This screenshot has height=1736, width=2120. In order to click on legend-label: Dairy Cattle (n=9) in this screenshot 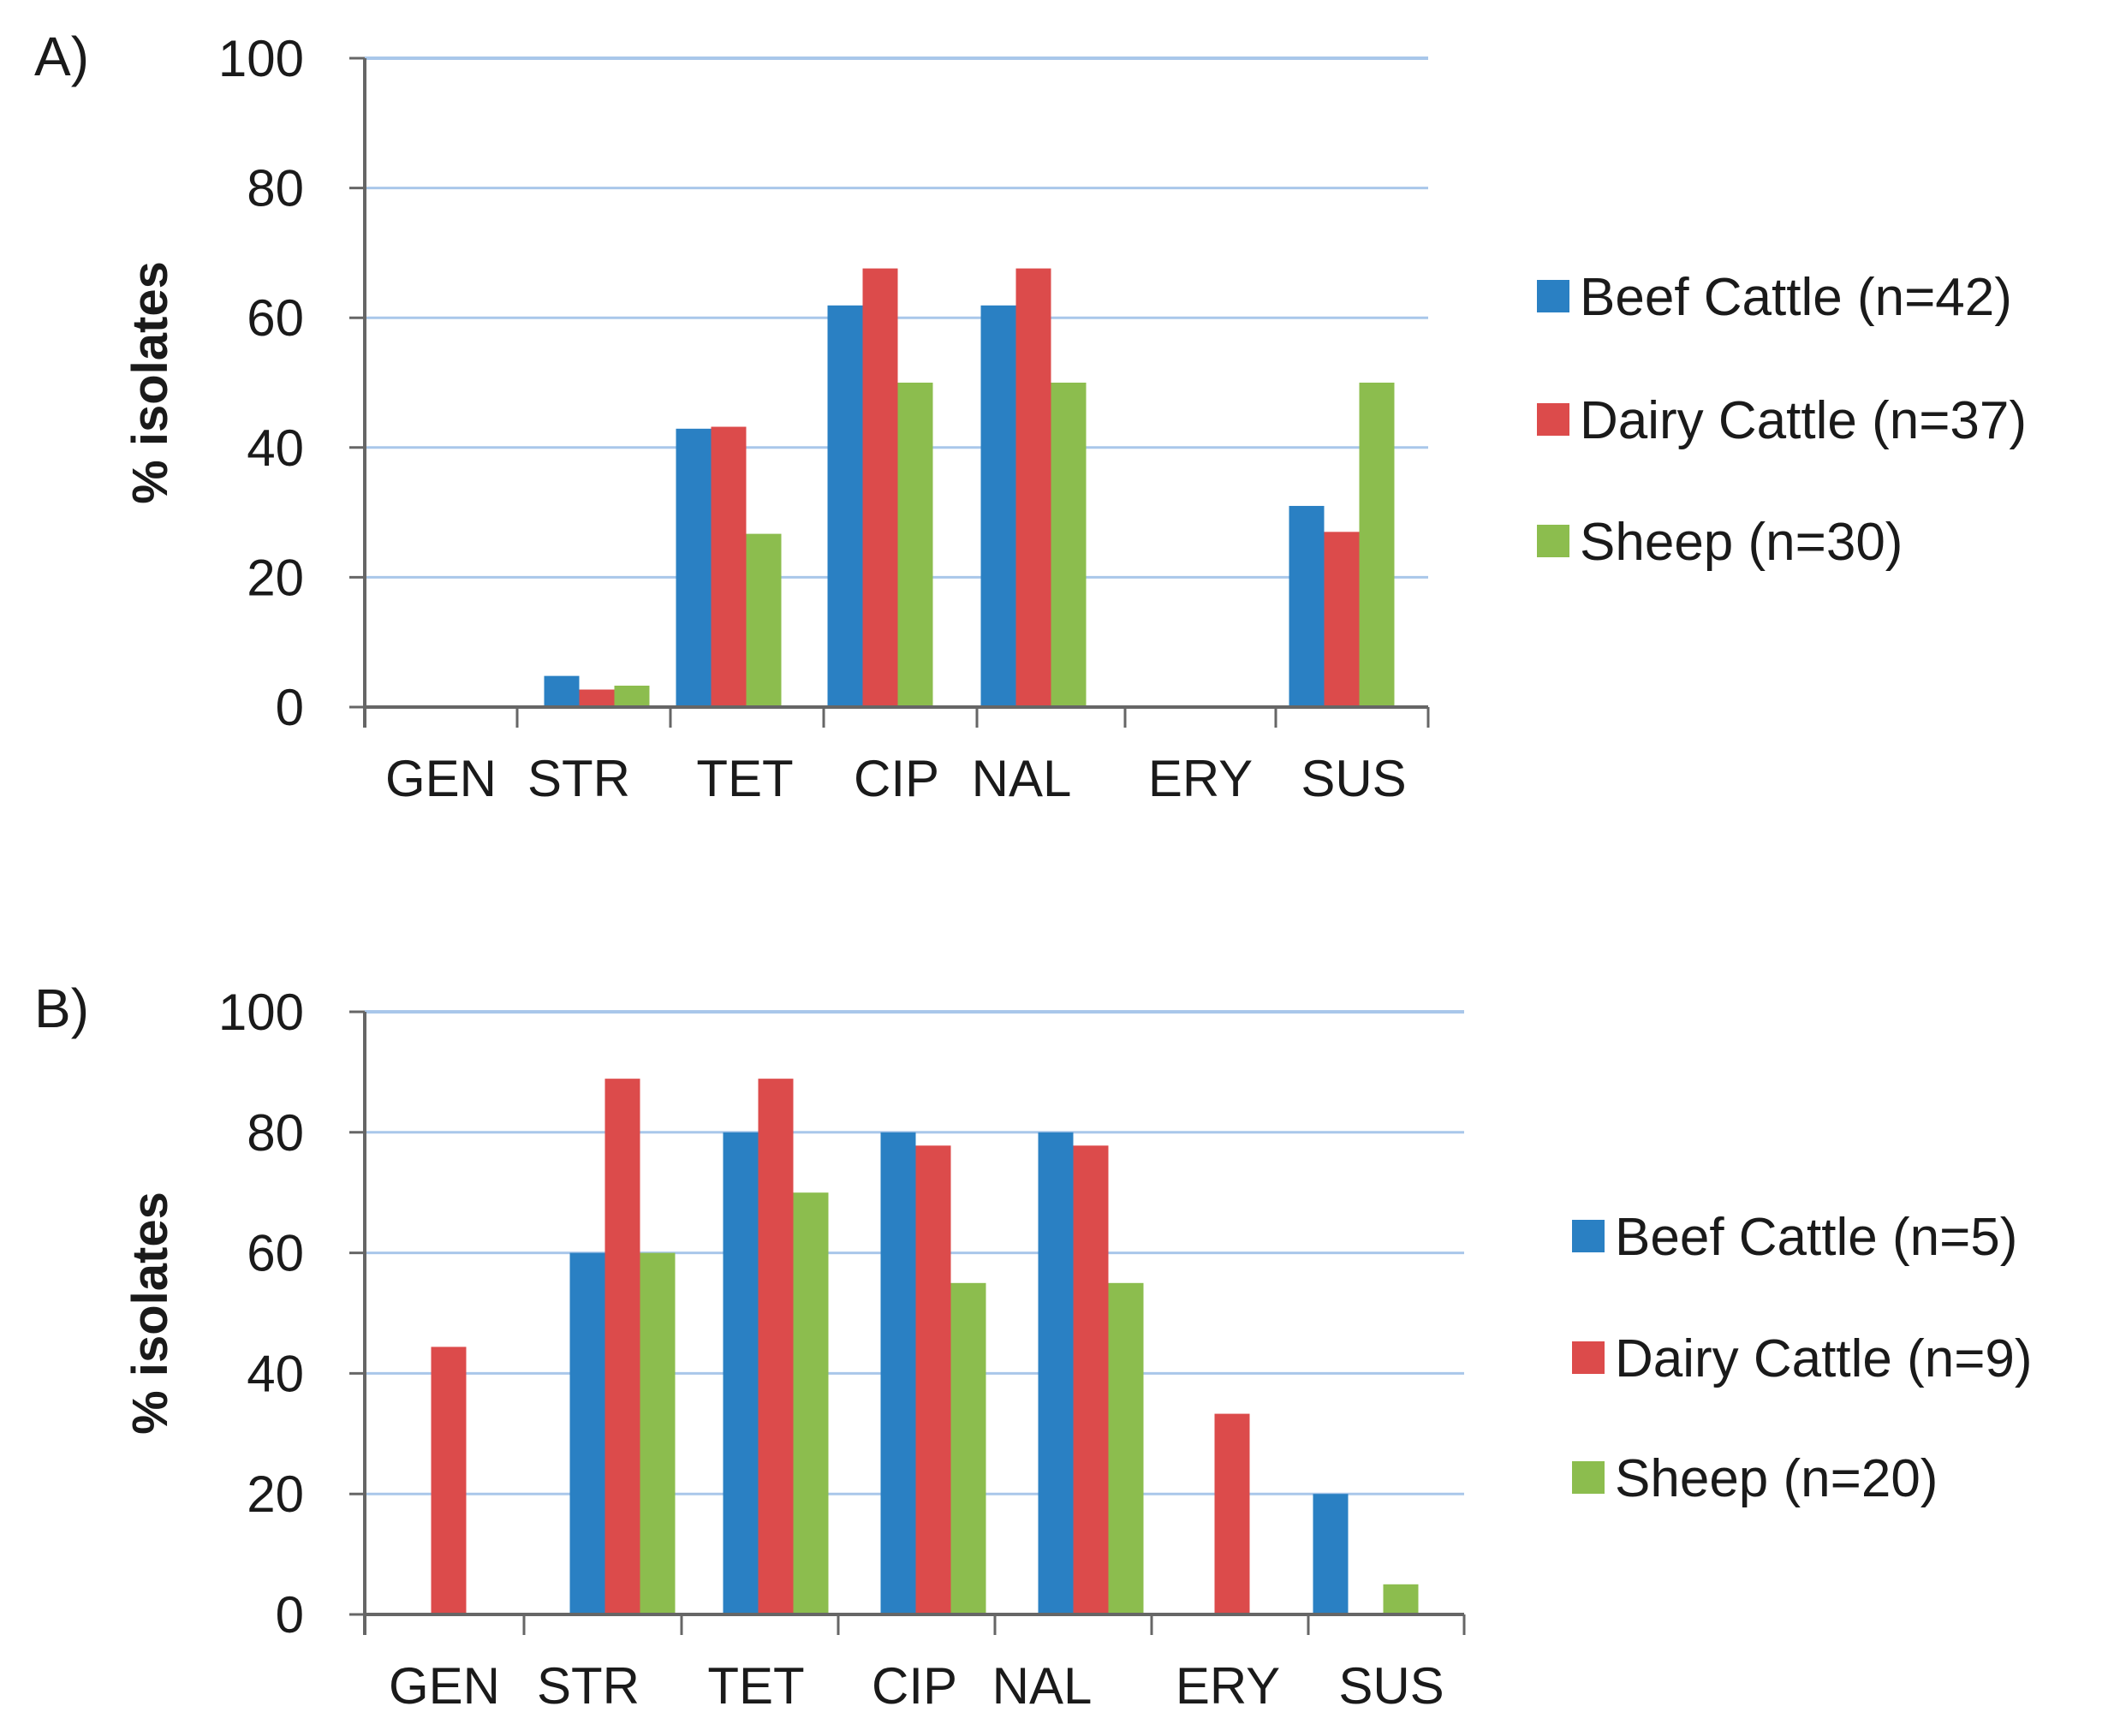, I will do `click(1824, 1359)`.